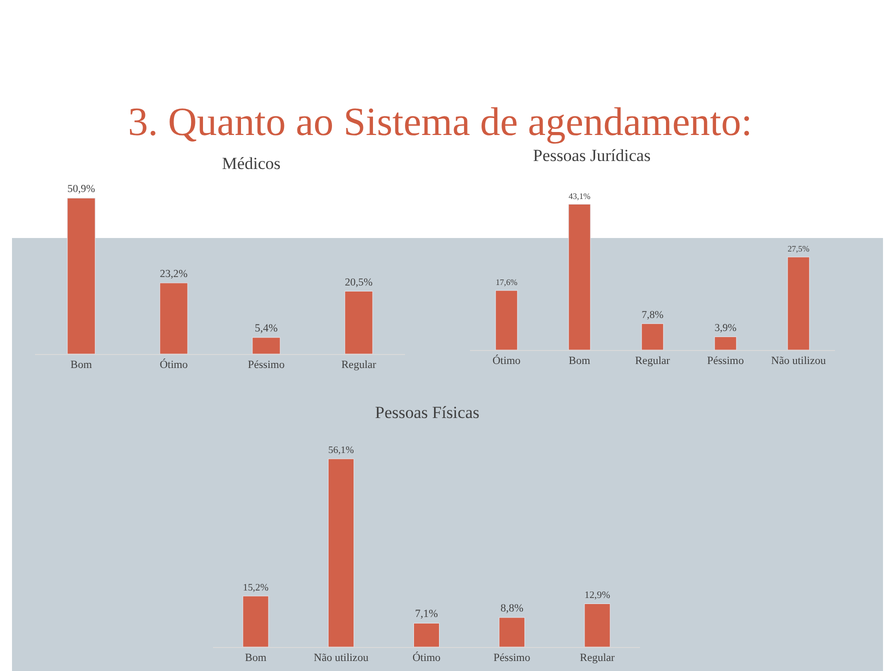 The height and width of the screenshot is (671, 893). Describe the element at coordinates (597, 596) in the screenshot. I see `data-label: 12,9%` at that location.